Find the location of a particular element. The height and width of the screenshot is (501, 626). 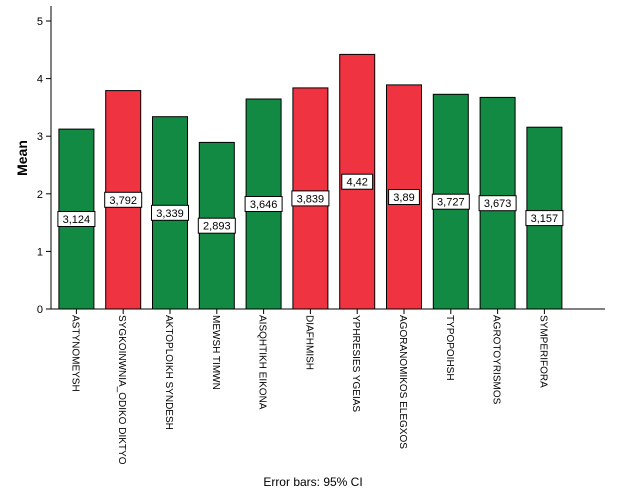

data-label: 3,124 is located at coordinates (77, 220).